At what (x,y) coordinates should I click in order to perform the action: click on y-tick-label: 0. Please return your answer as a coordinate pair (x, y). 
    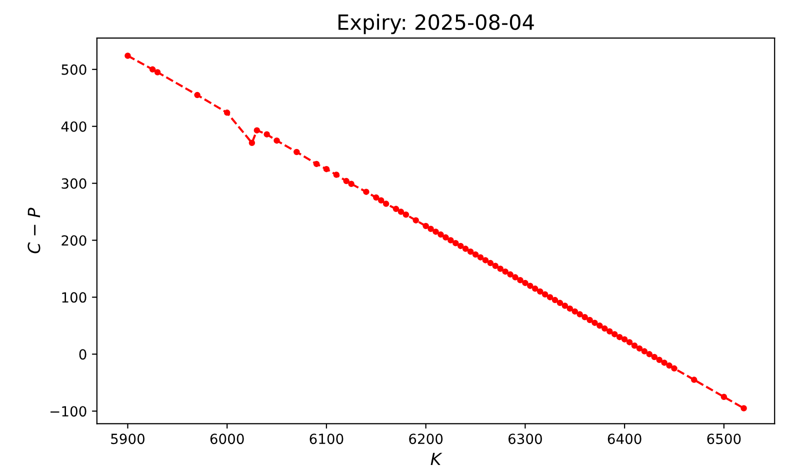
    Looking at the image, I should click on (82, 354).